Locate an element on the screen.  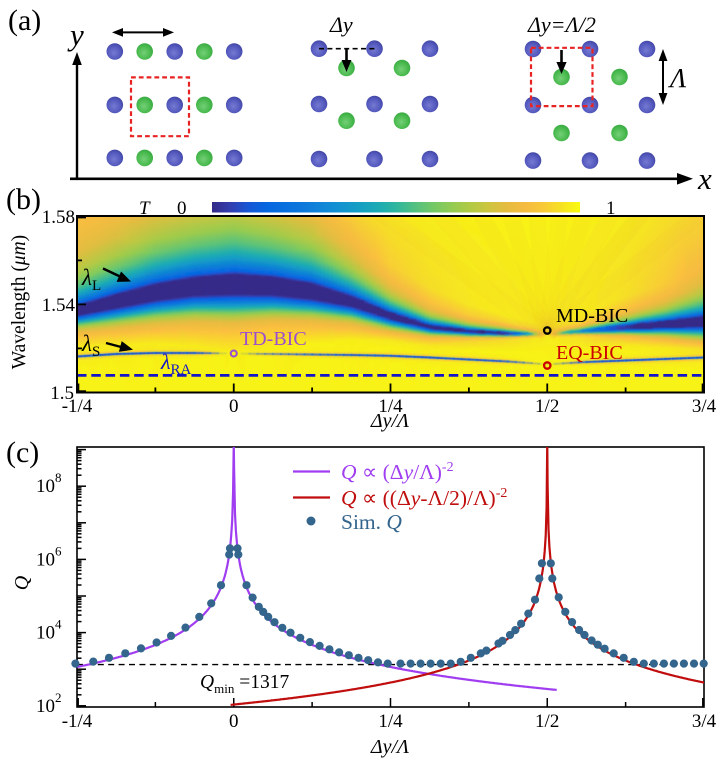
svg-text: 1 is located at coordinates (611, 208).